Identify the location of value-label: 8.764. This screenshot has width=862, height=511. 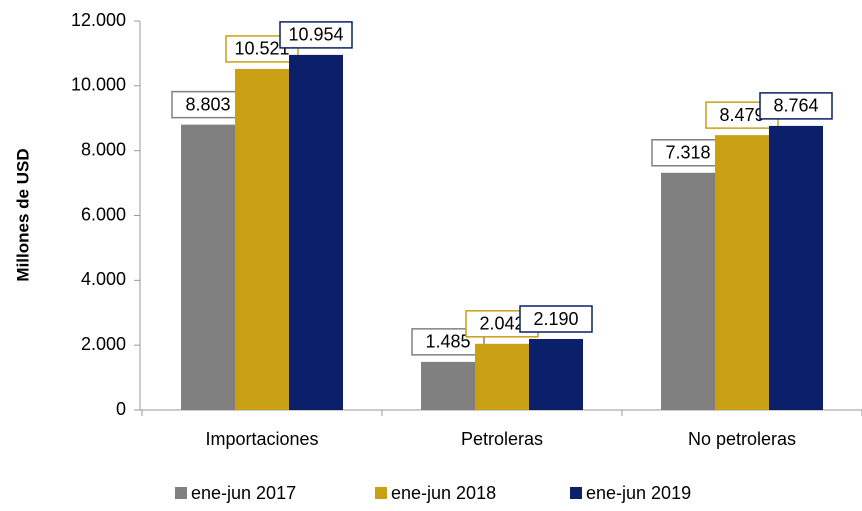
(795, 106).